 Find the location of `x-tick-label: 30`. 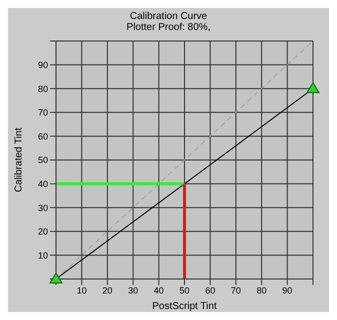

x-tick-label: 30 is located at coordinates (133, 290).